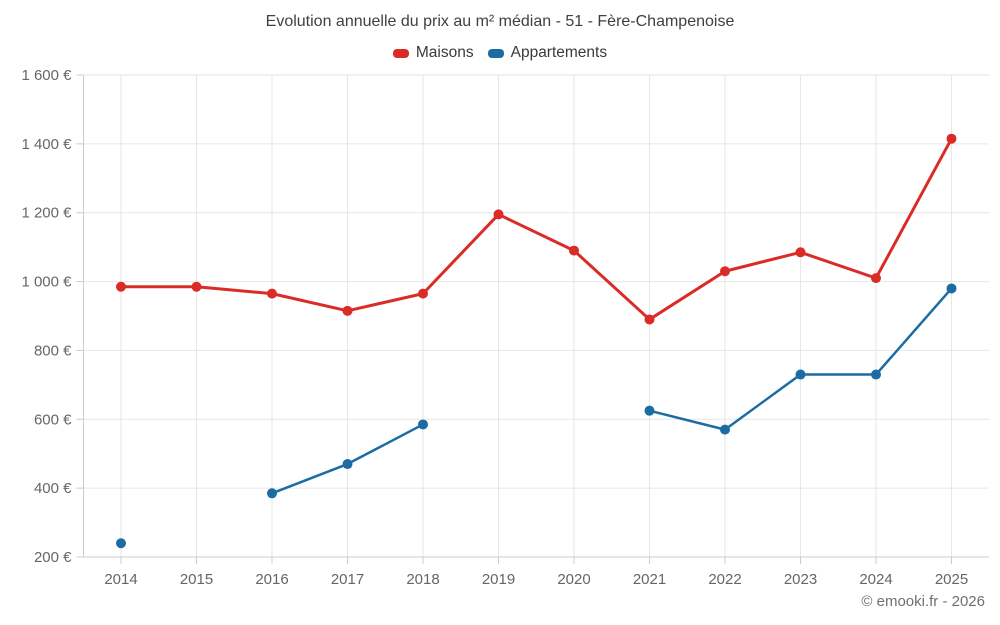  I want to click on x-tick-label: 2019, so click(498, 579).